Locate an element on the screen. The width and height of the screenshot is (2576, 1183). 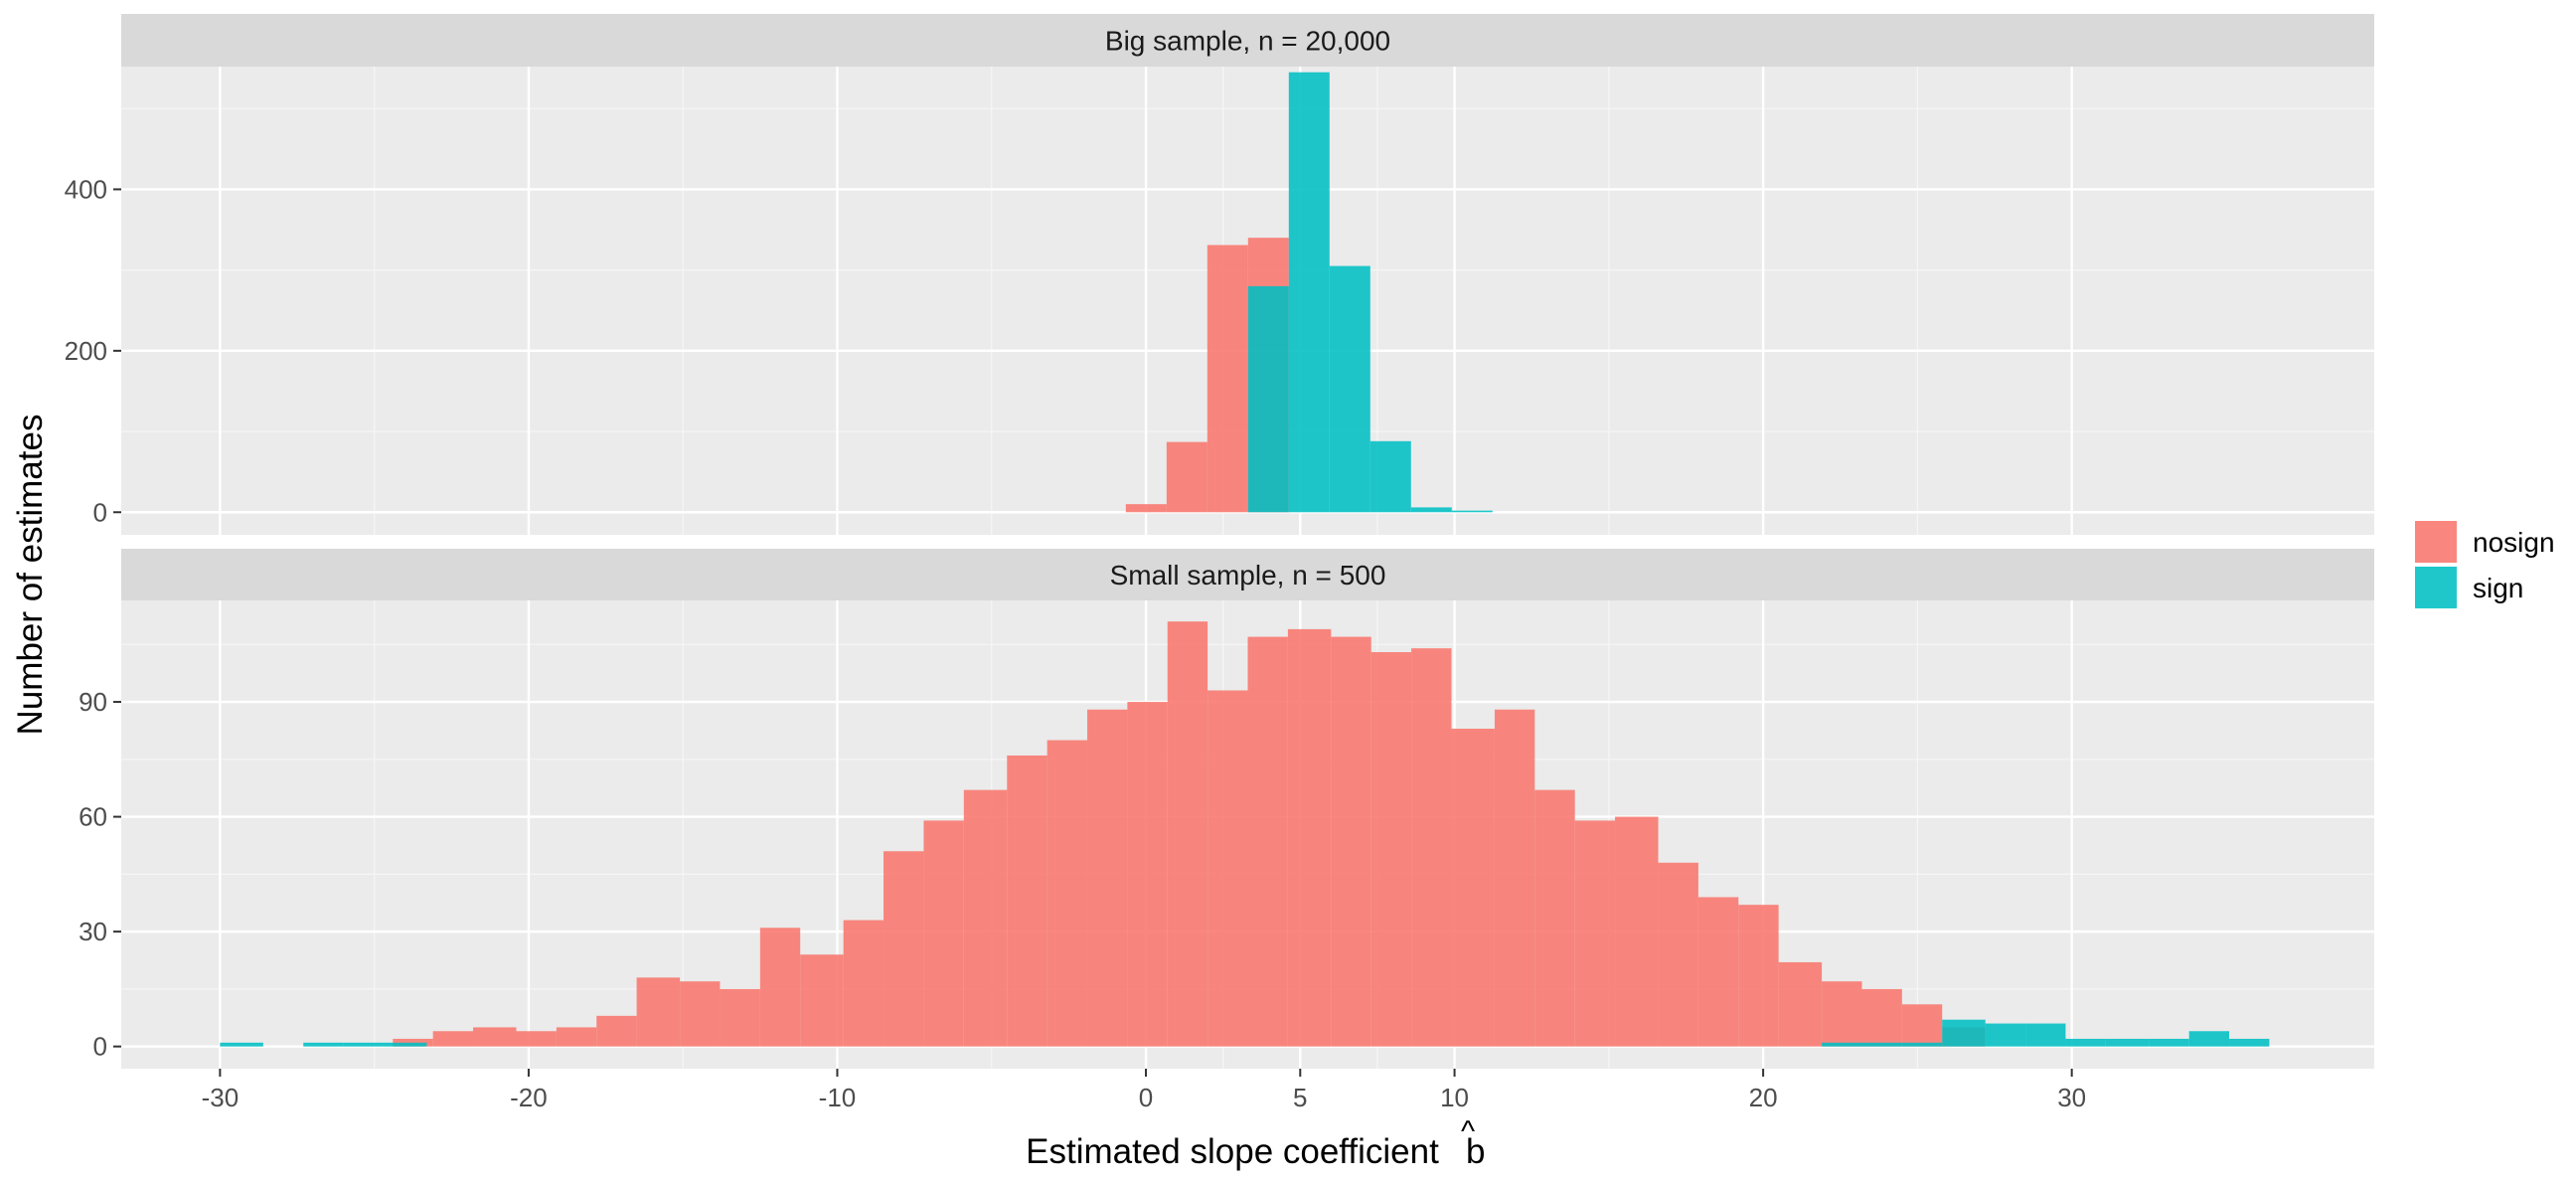
legend-key-sign is located at coordinates (2436, 588).